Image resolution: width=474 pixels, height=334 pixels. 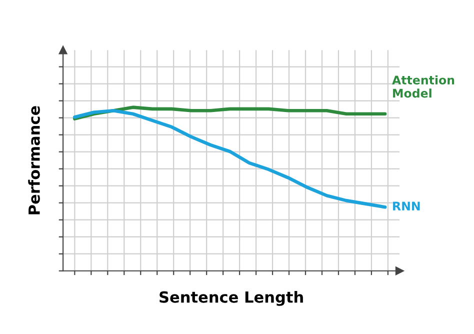 What do you see at coordinates (34, 160) in the screenshot?
I see `y-axis-title: Performance` at bounding box center [34, 160].